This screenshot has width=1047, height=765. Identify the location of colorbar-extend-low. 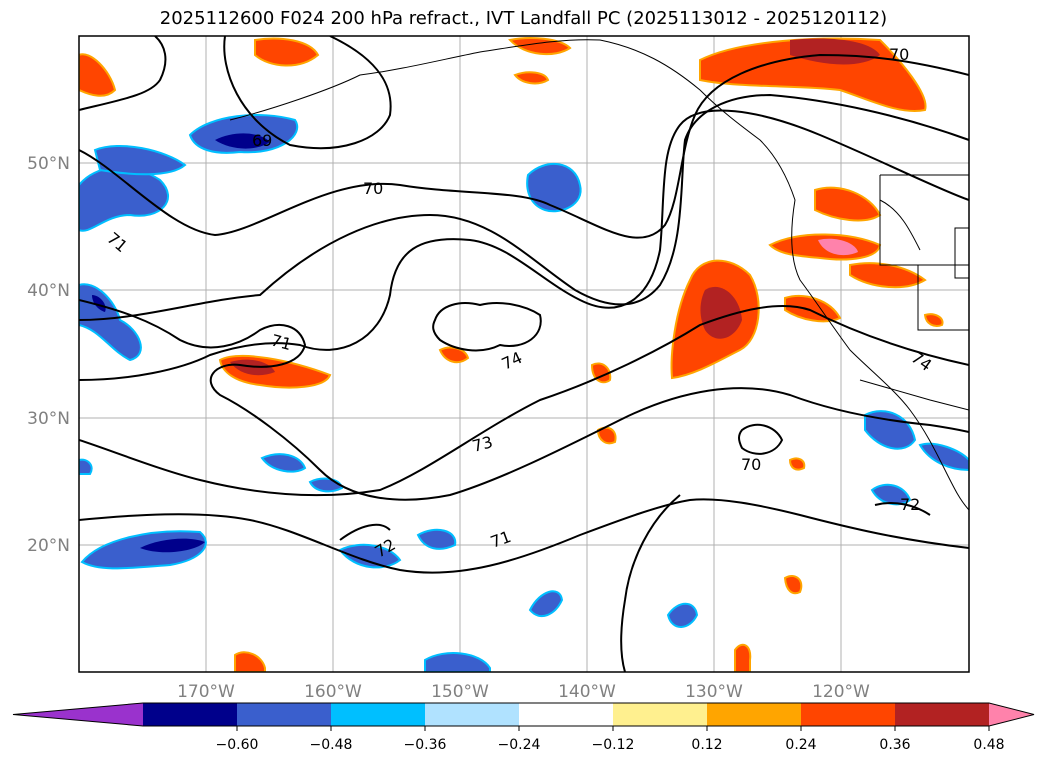
(78, 714).